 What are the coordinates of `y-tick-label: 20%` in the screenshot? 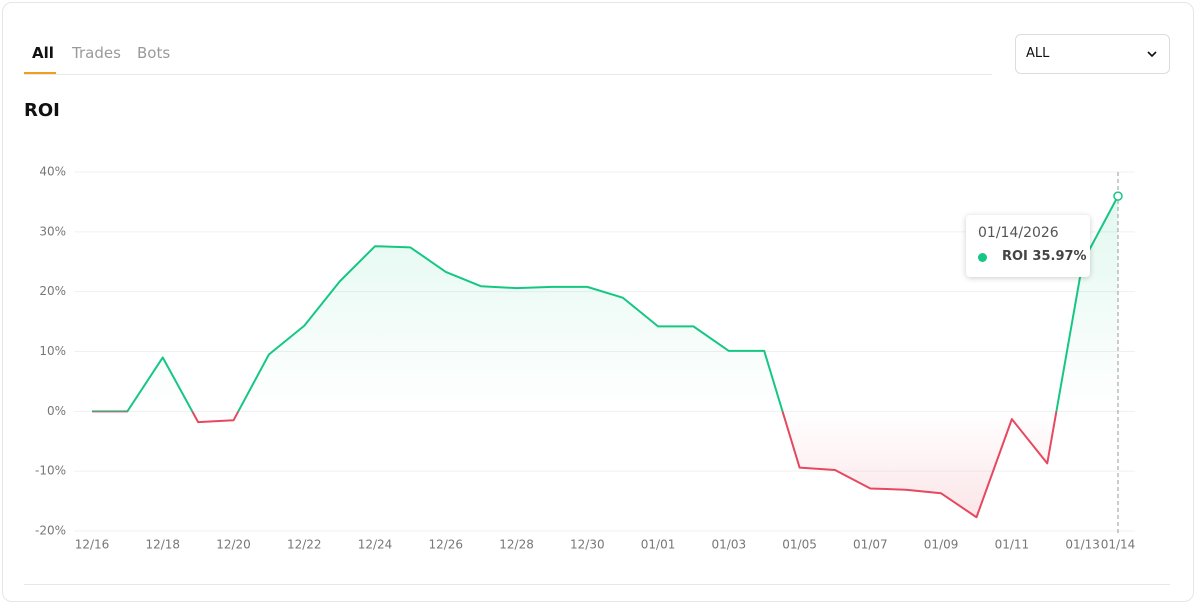 It's located at (52, 291).